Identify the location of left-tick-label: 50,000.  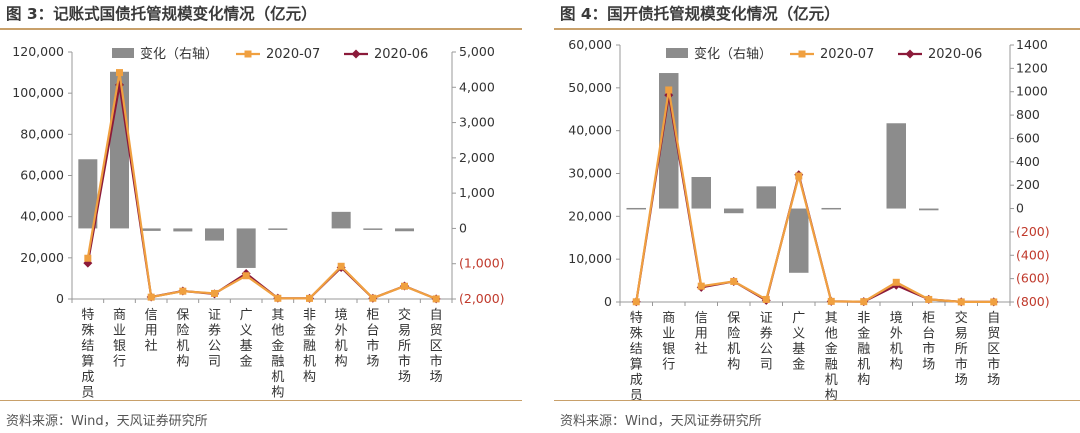
(590, 87).